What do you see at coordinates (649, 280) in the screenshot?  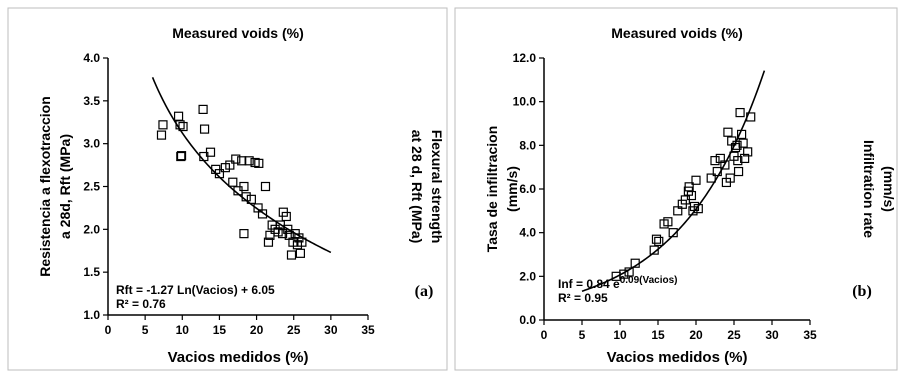 I see `equation-exponent: 0.09(Vacios)` at bounding box center [649, 280].